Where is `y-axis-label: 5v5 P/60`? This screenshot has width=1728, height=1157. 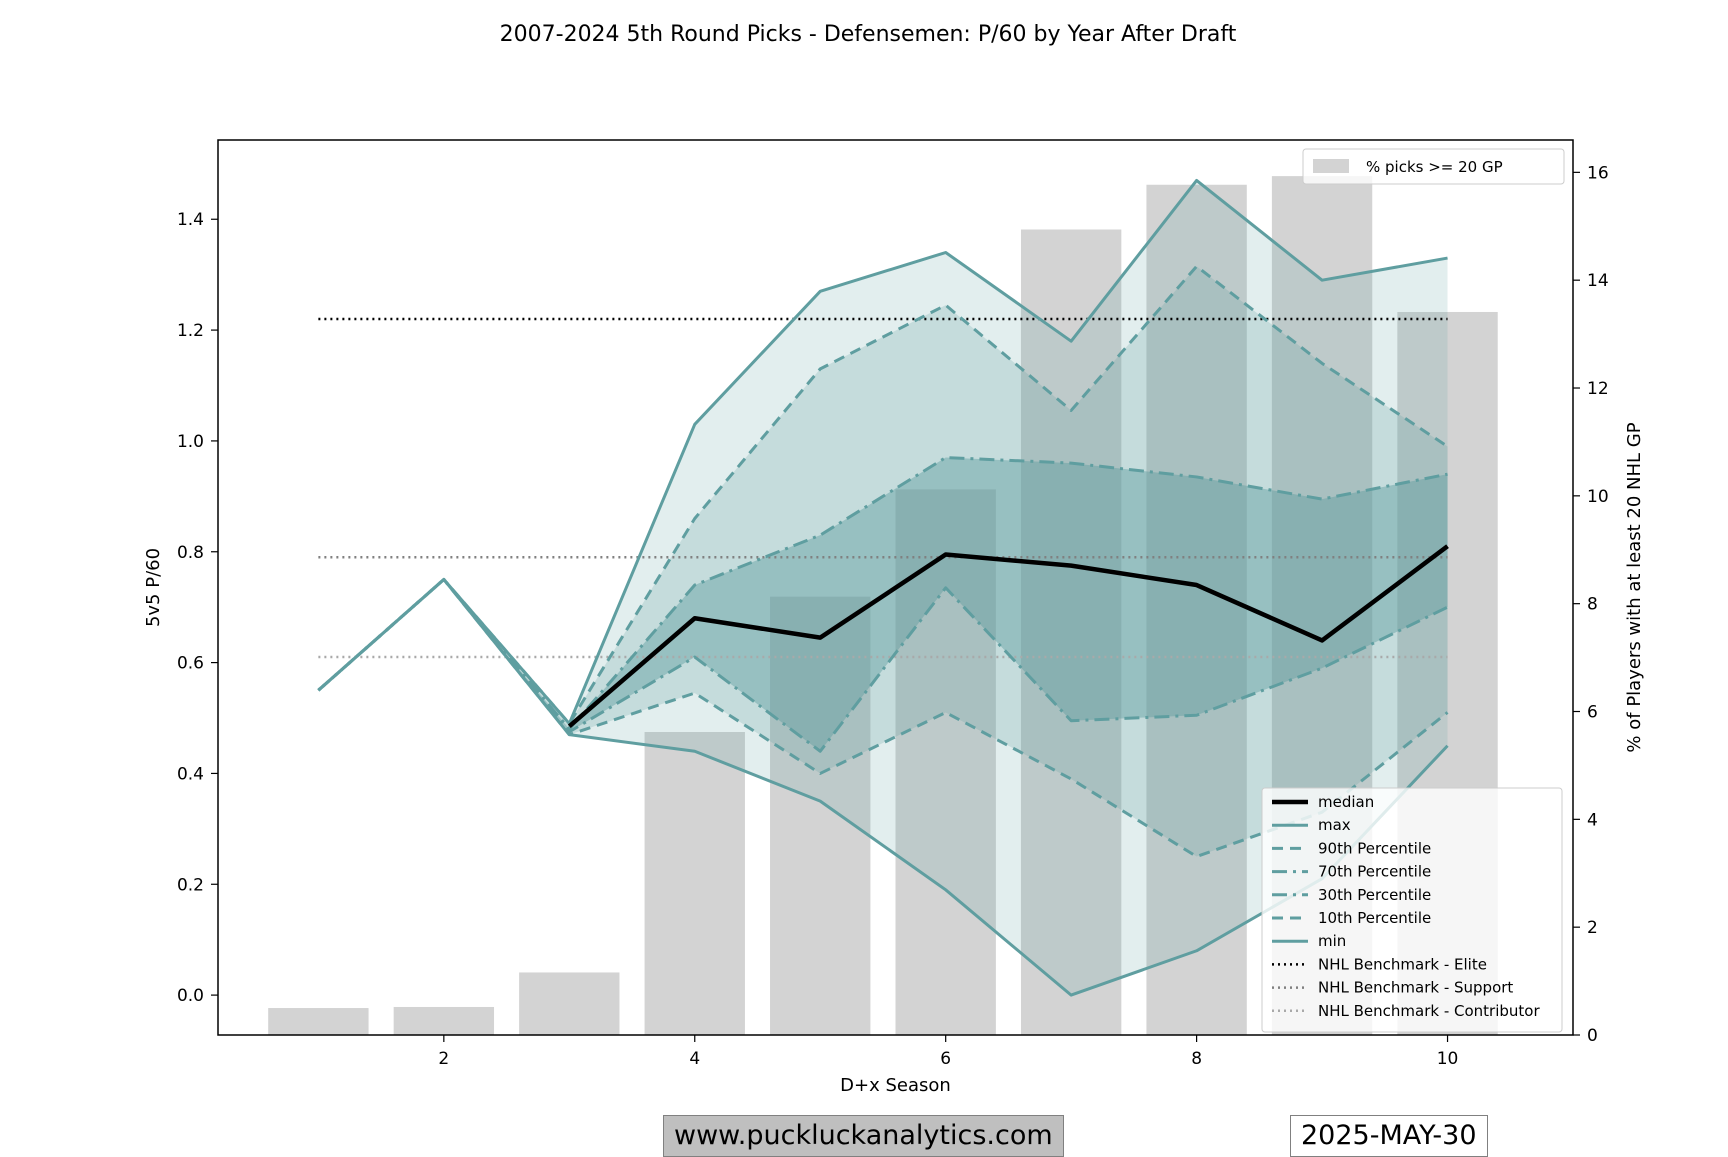
y-axis-label: 5v5 P/60 is located at coordinates (153, 587).